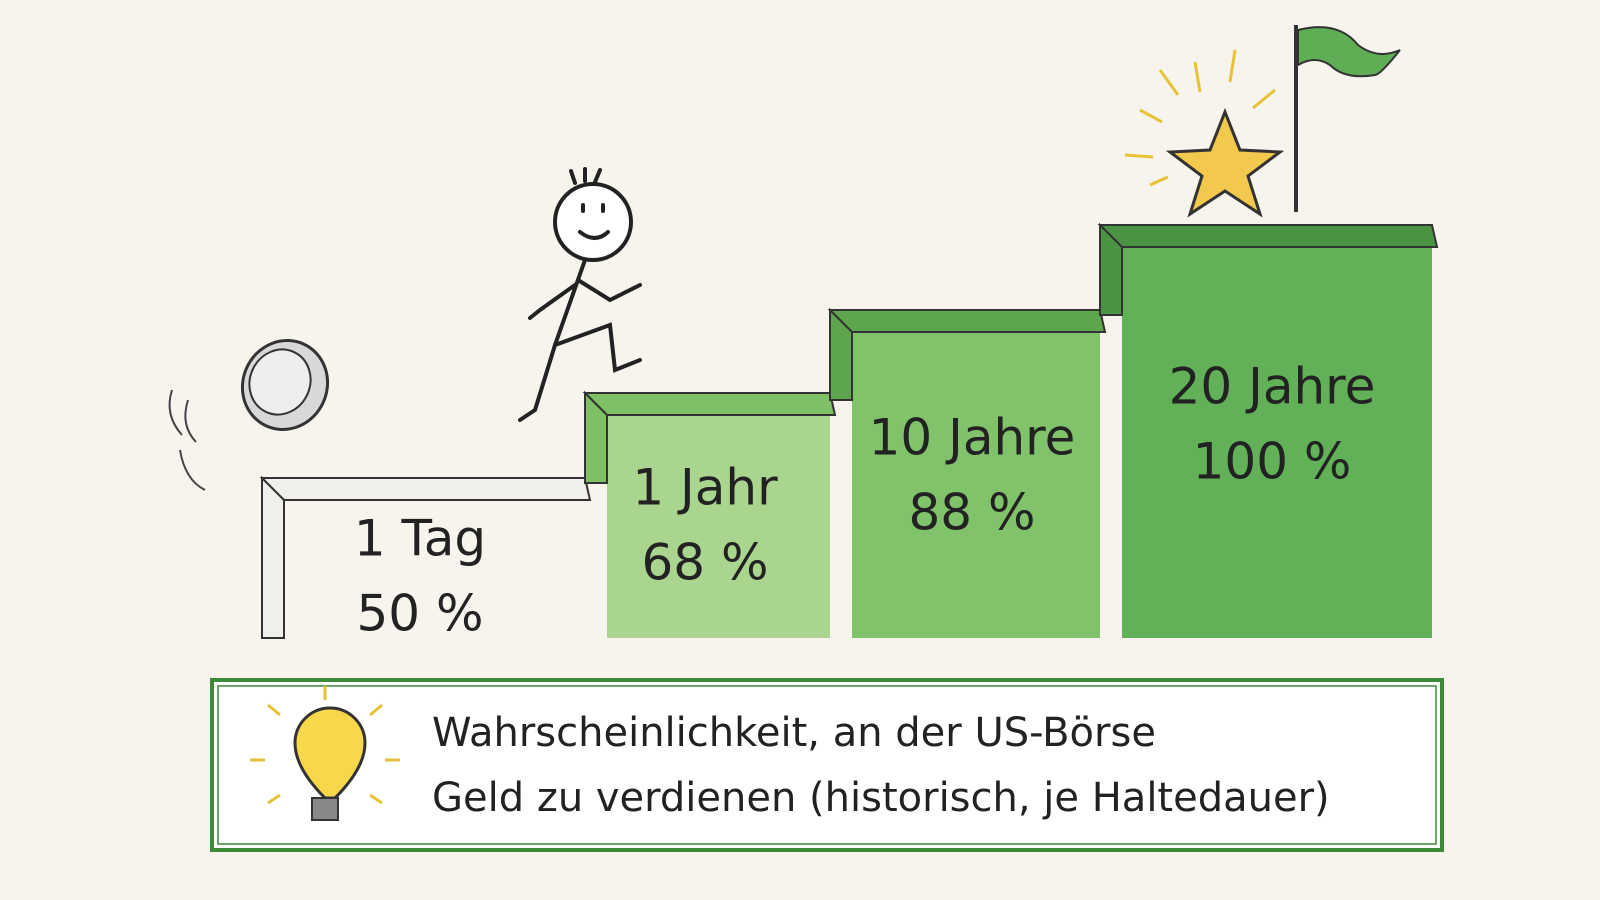 The height and width of the screenshot is (900, 1600). What do you see at coordinates (1272, 387) in the screenshot?
I see `step-label: 20 Jahre` at bounding box center [1272, 387].